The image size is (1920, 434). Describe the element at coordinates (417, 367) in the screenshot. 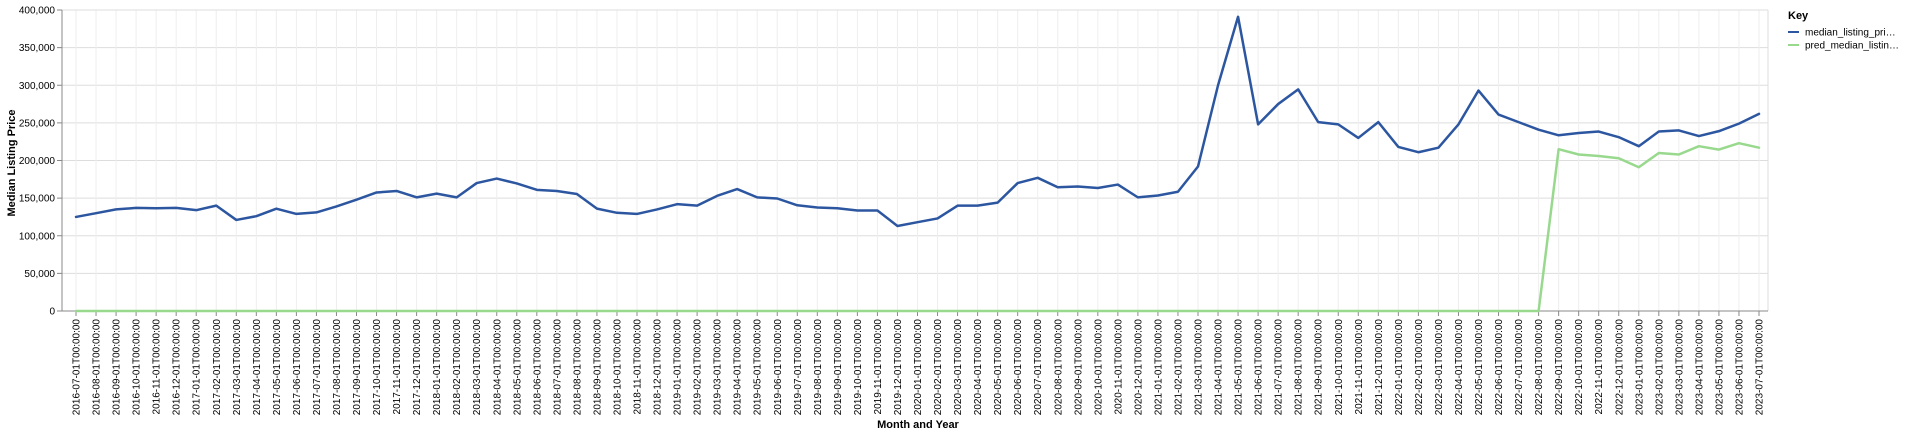

I see `x-tick-label: 2017-12-01T00:00:00` at that location.